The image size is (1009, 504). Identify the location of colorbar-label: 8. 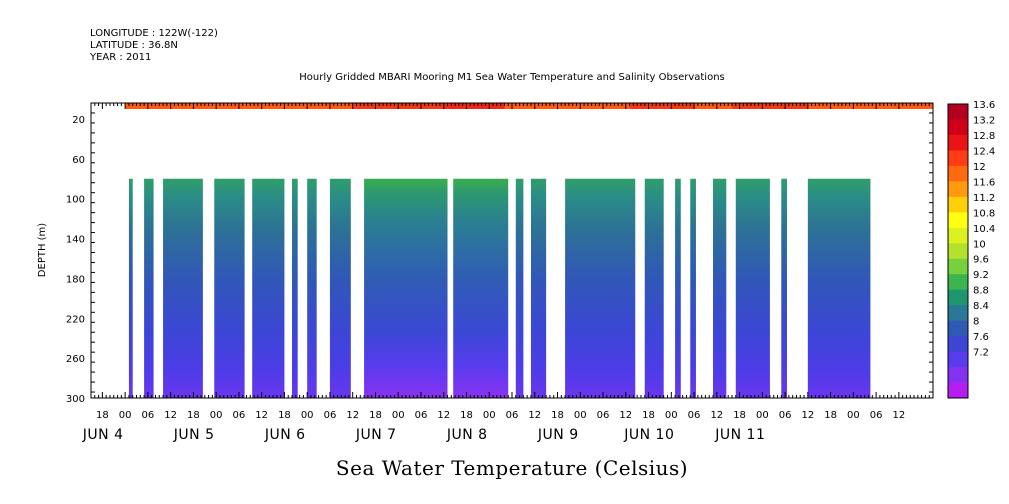
(976, 322).